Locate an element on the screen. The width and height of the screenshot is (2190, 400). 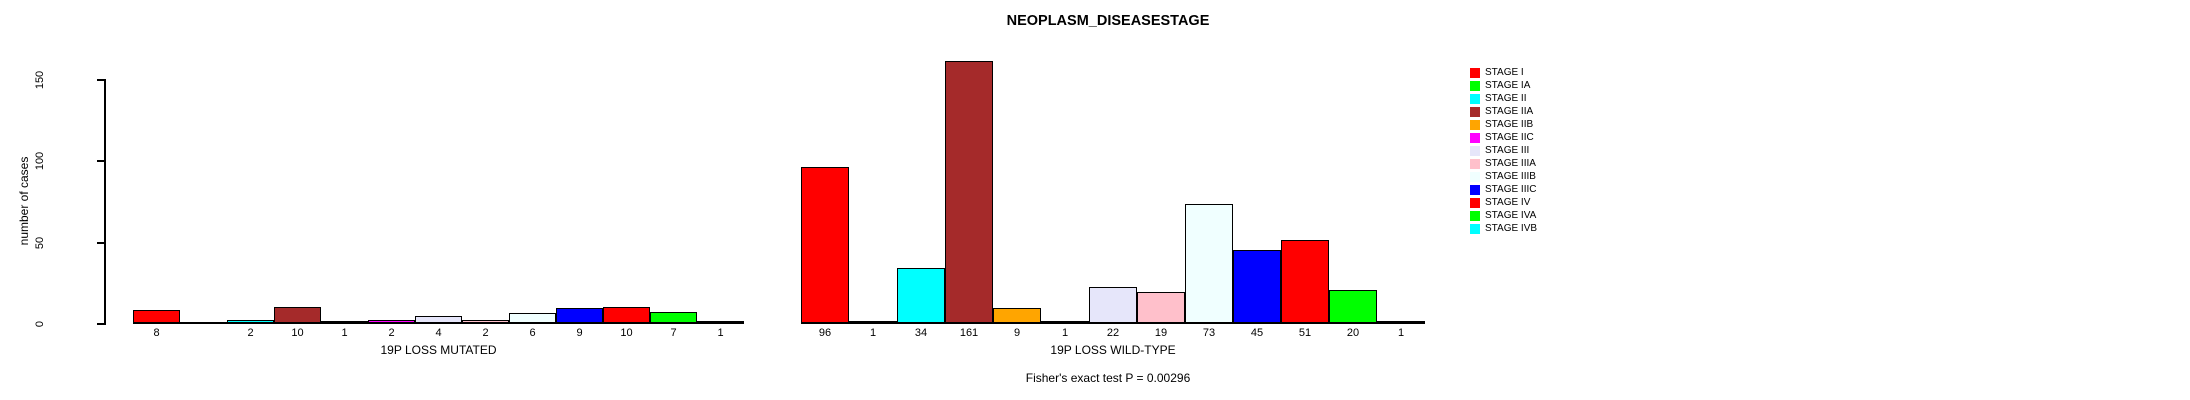
bar-19p-loss-mutated-stage-iib is located at coordinates (344, 322).